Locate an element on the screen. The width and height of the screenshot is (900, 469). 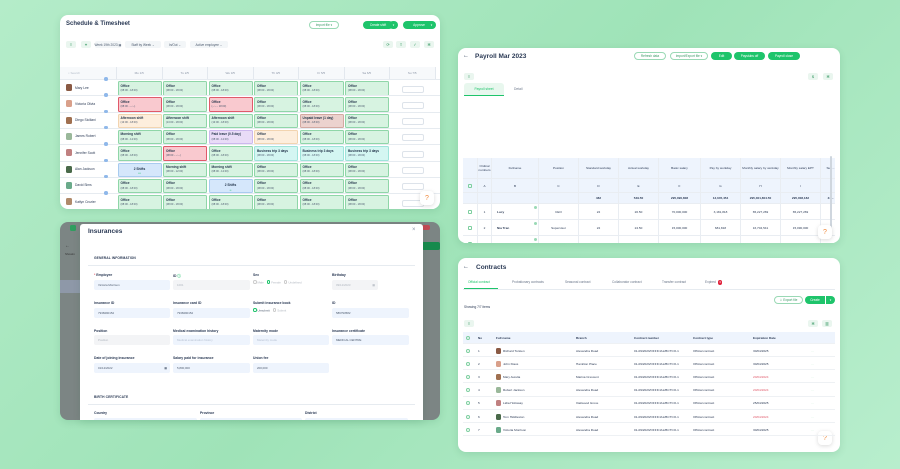
join-date-field: 01/12/2022 ▦ is located at coordinates (132, 368).